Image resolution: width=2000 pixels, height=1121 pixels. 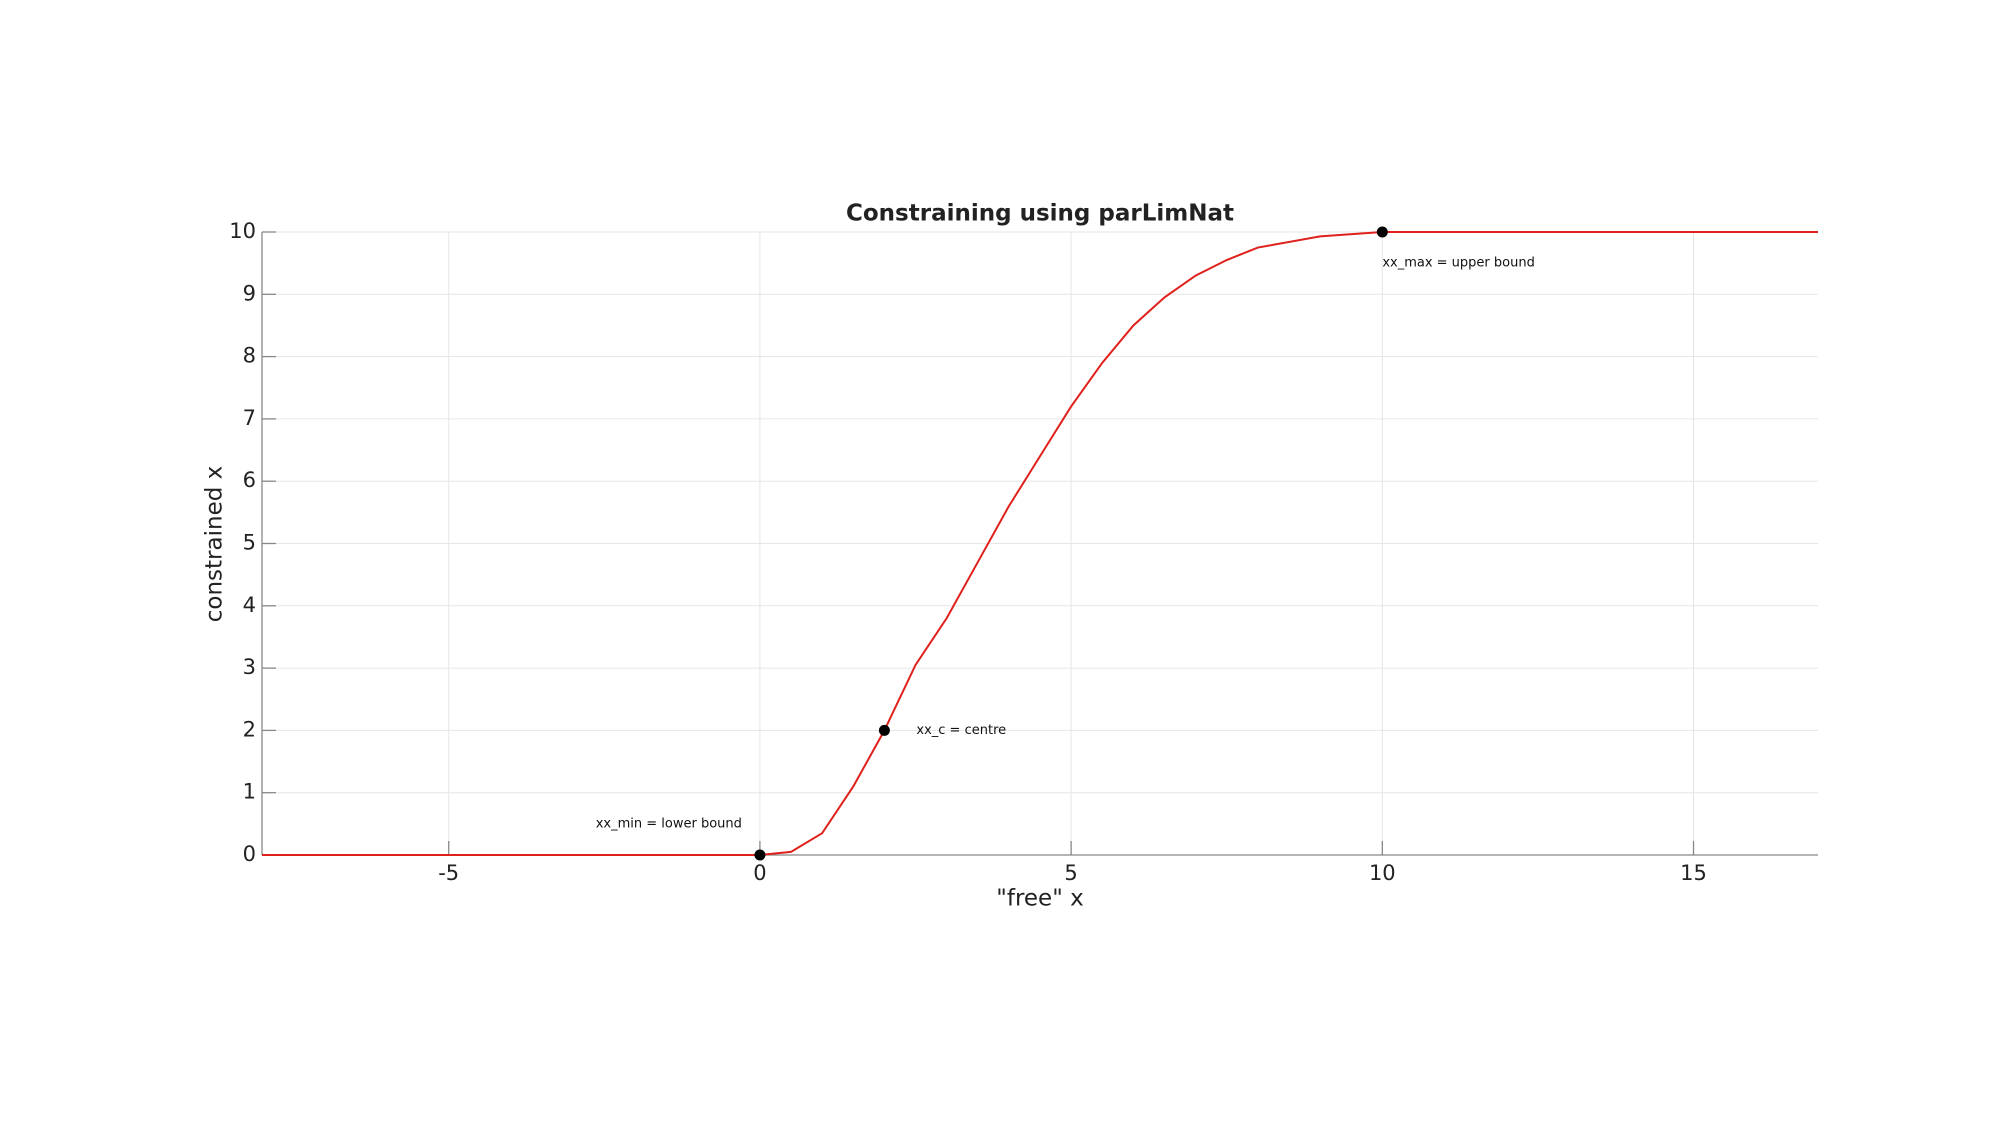 I want to click on y-tick-label: 1, so click(x=249, y=792).